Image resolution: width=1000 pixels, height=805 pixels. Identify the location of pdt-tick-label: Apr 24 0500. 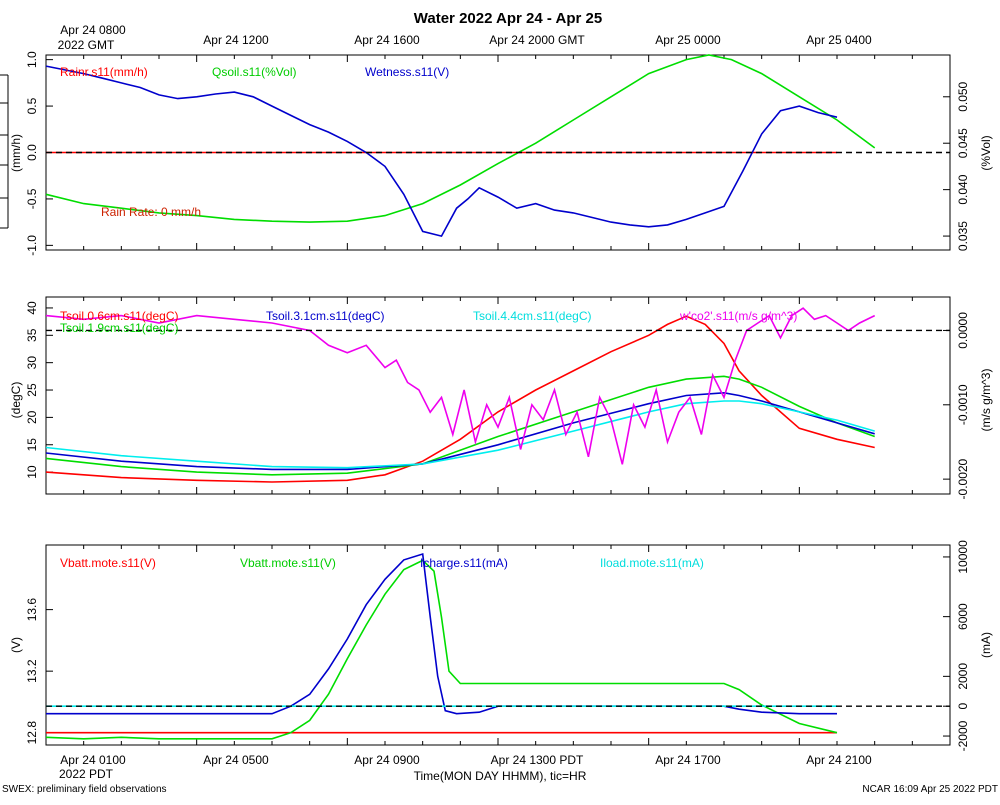
(236, 760).